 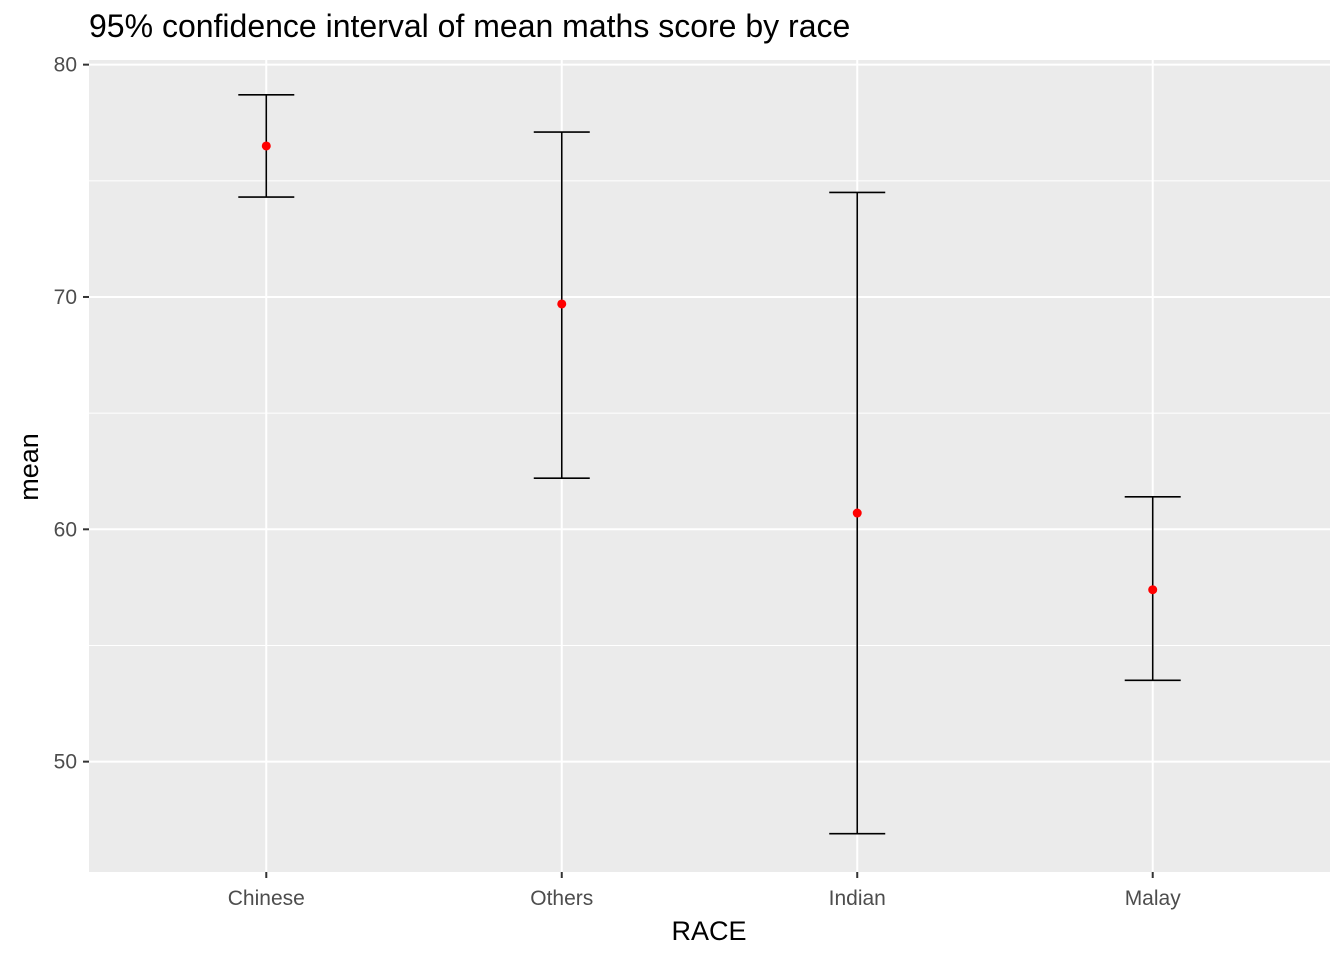 I want to click on x-tick-label: Chinese, so click(x=266, y=898).